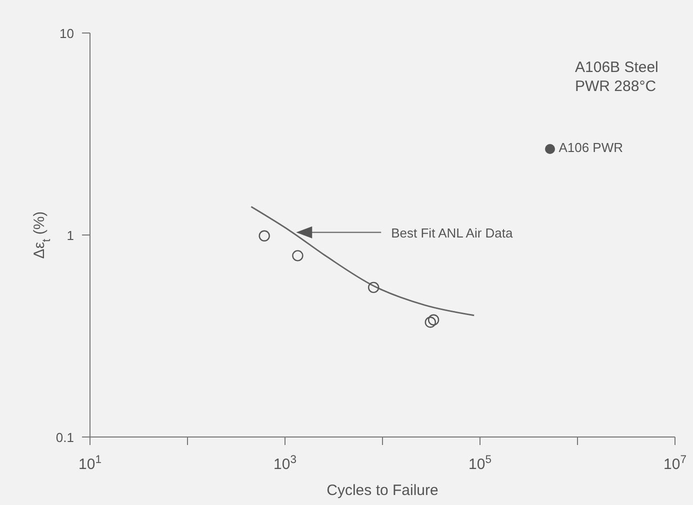 The width and height of the screenshot is (693, 505). Describe the element at coordinates (616, 67) in the screenshot. I see `annotation: A106B Steel` at that location.